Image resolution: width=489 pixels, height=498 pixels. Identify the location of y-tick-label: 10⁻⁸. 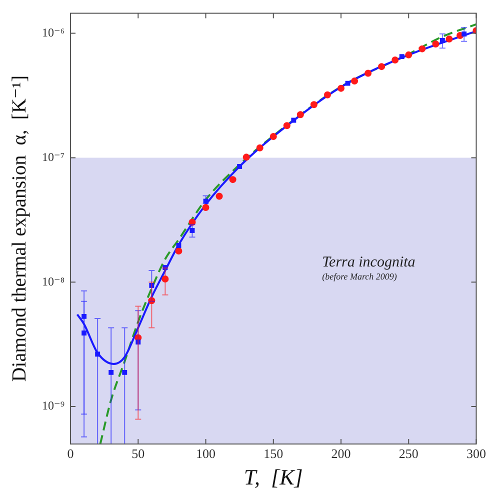
(53, 281).